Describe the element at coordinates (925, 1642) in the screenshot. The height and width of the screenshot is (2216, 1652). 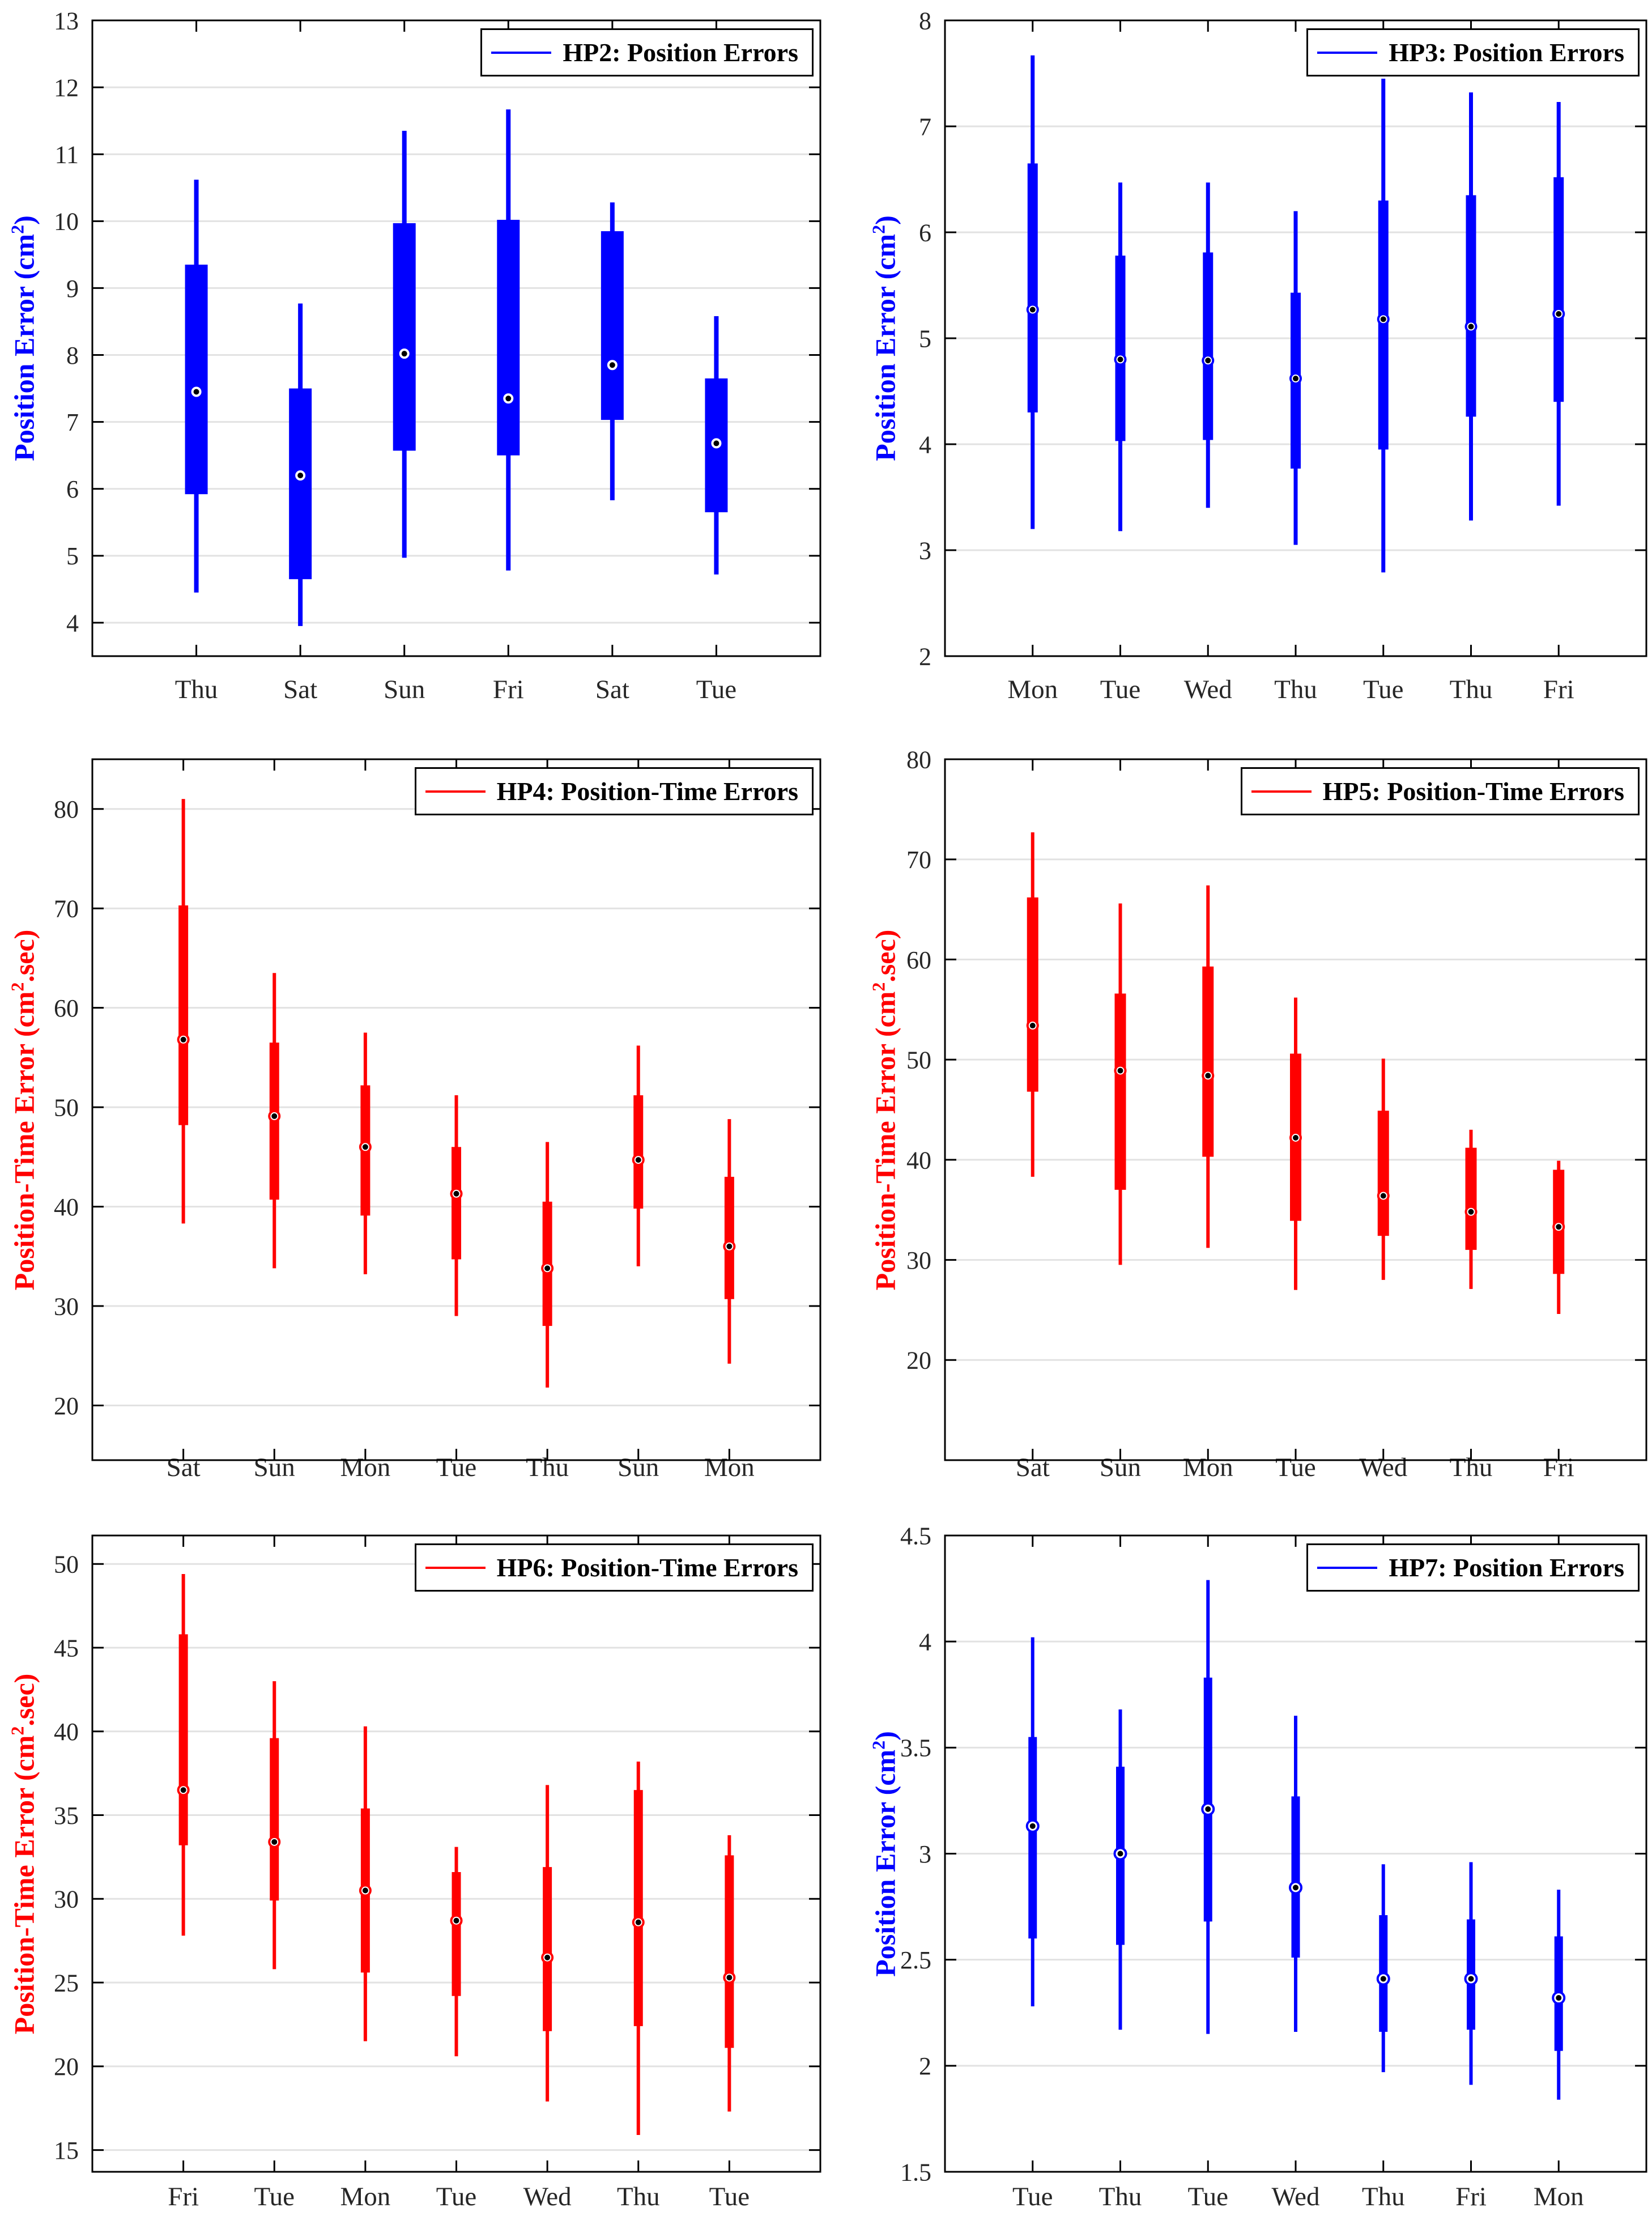
I see `y-tick-label: 4` at that location.